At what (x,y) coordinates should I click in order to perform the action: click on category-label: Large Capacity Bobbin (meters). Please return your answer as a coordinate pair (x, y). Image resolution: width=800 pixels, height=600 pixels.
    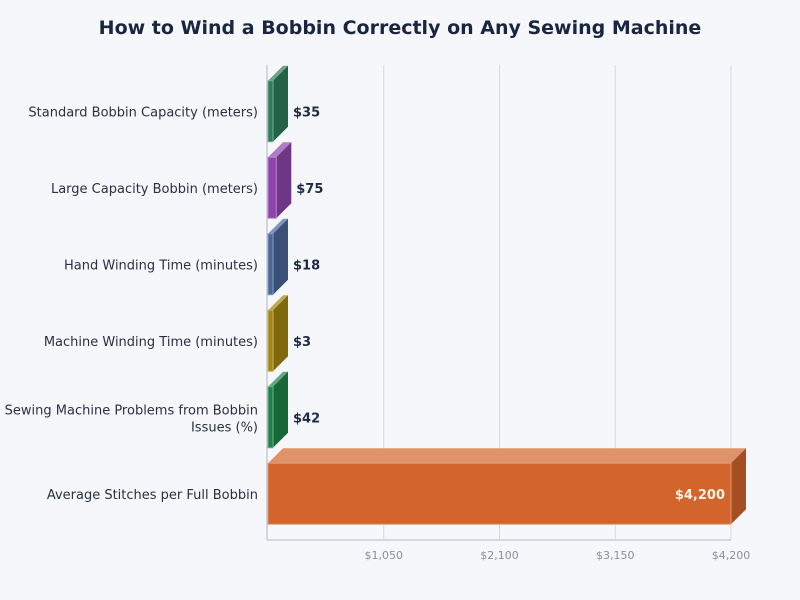
    Looking at the image, I should click on (154, 189).